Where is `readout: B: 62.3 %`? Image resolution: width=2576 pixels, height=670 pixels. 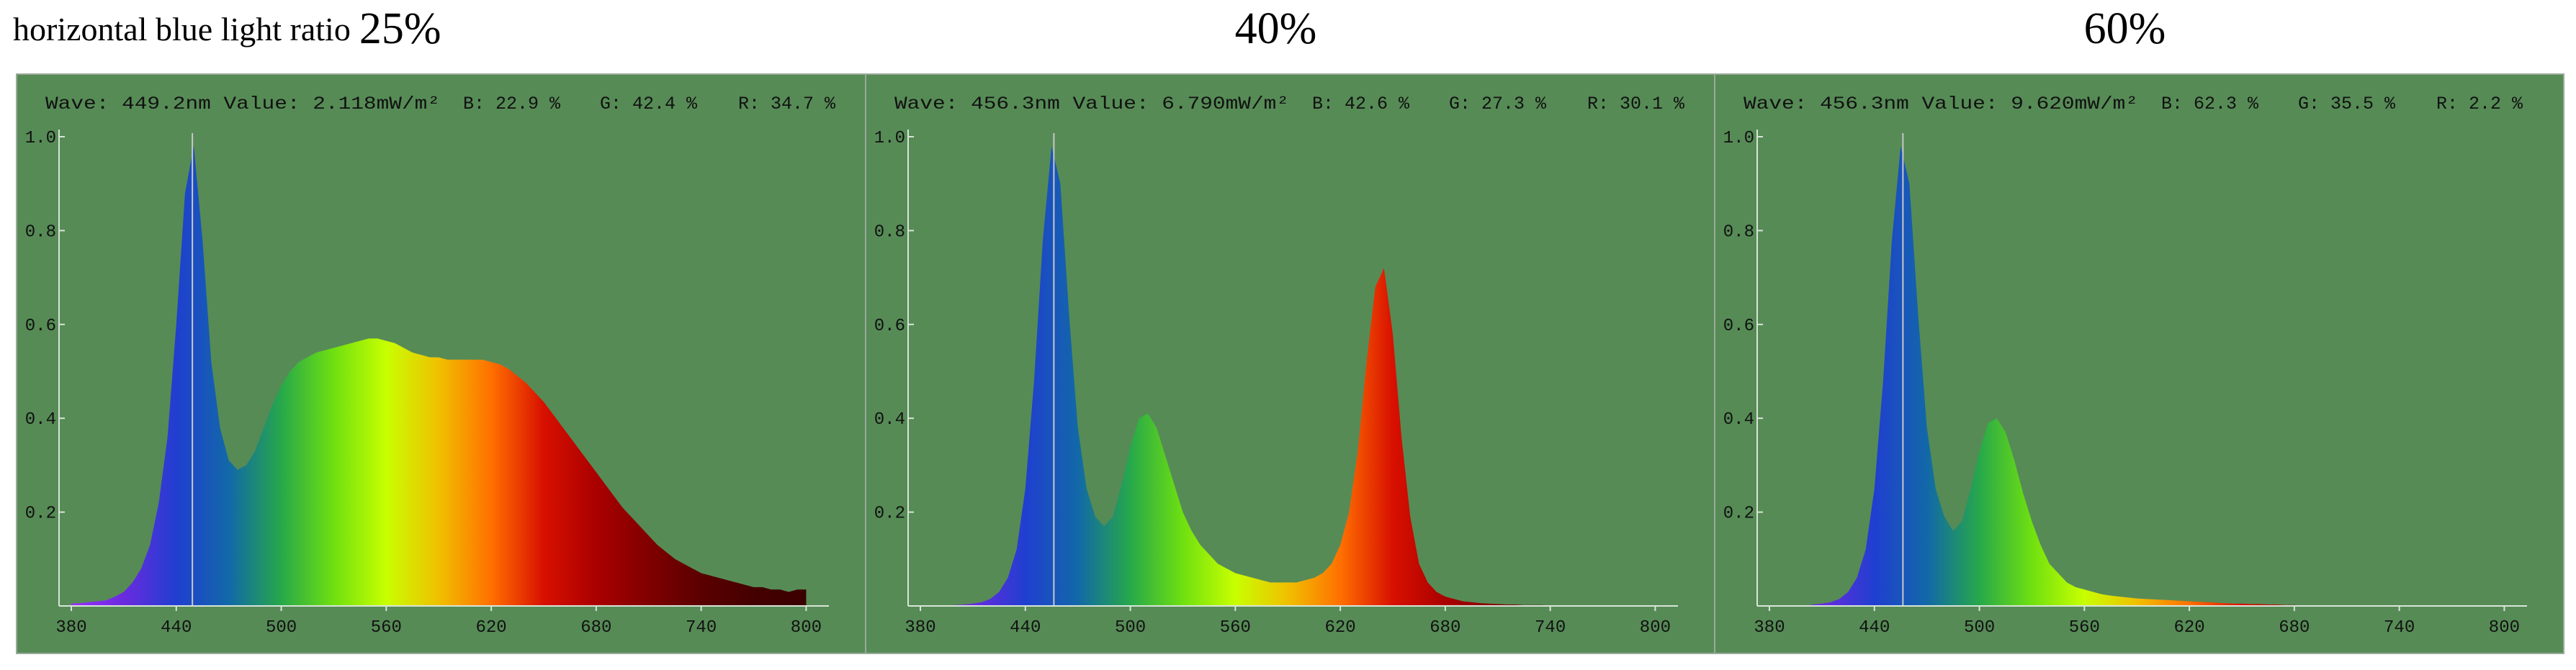
readout: B: 62.3 % is located at coordinates (2210, 104).